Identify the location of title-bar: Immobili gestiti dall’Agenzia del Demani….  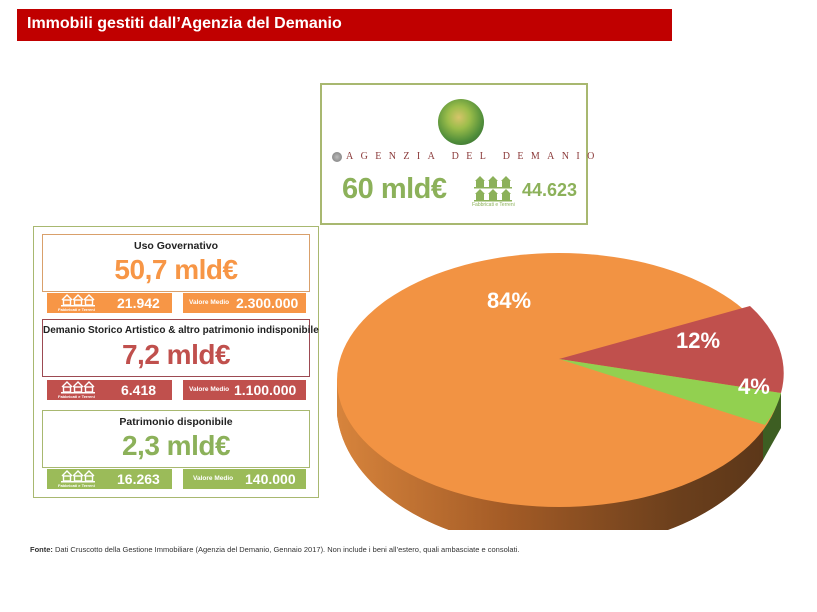
(344, 25).